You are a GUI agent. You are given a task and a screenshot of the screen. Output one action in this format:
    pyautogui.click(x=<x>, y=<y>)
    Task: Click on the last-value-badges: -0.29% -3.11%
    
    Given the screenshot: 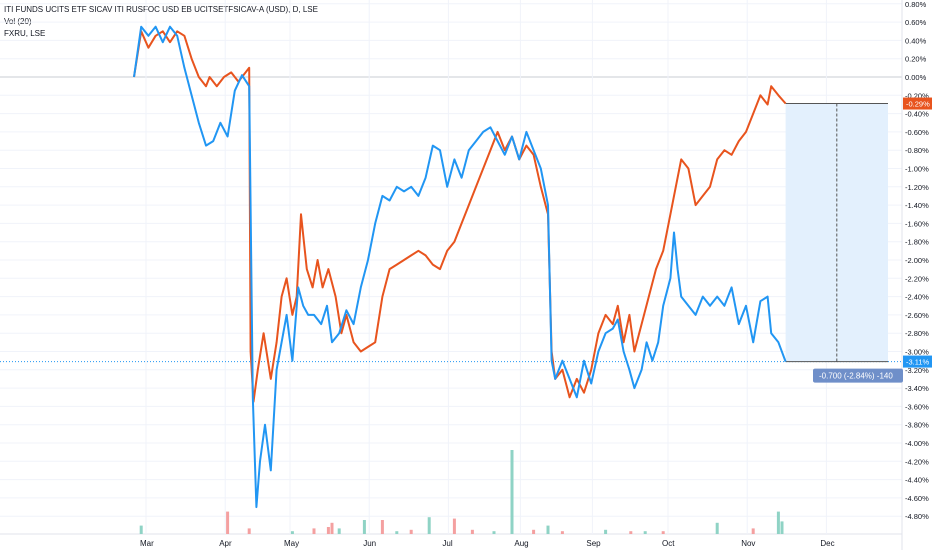 What is the action you would take?
    pyautogui.click(x=917, y=232)
    